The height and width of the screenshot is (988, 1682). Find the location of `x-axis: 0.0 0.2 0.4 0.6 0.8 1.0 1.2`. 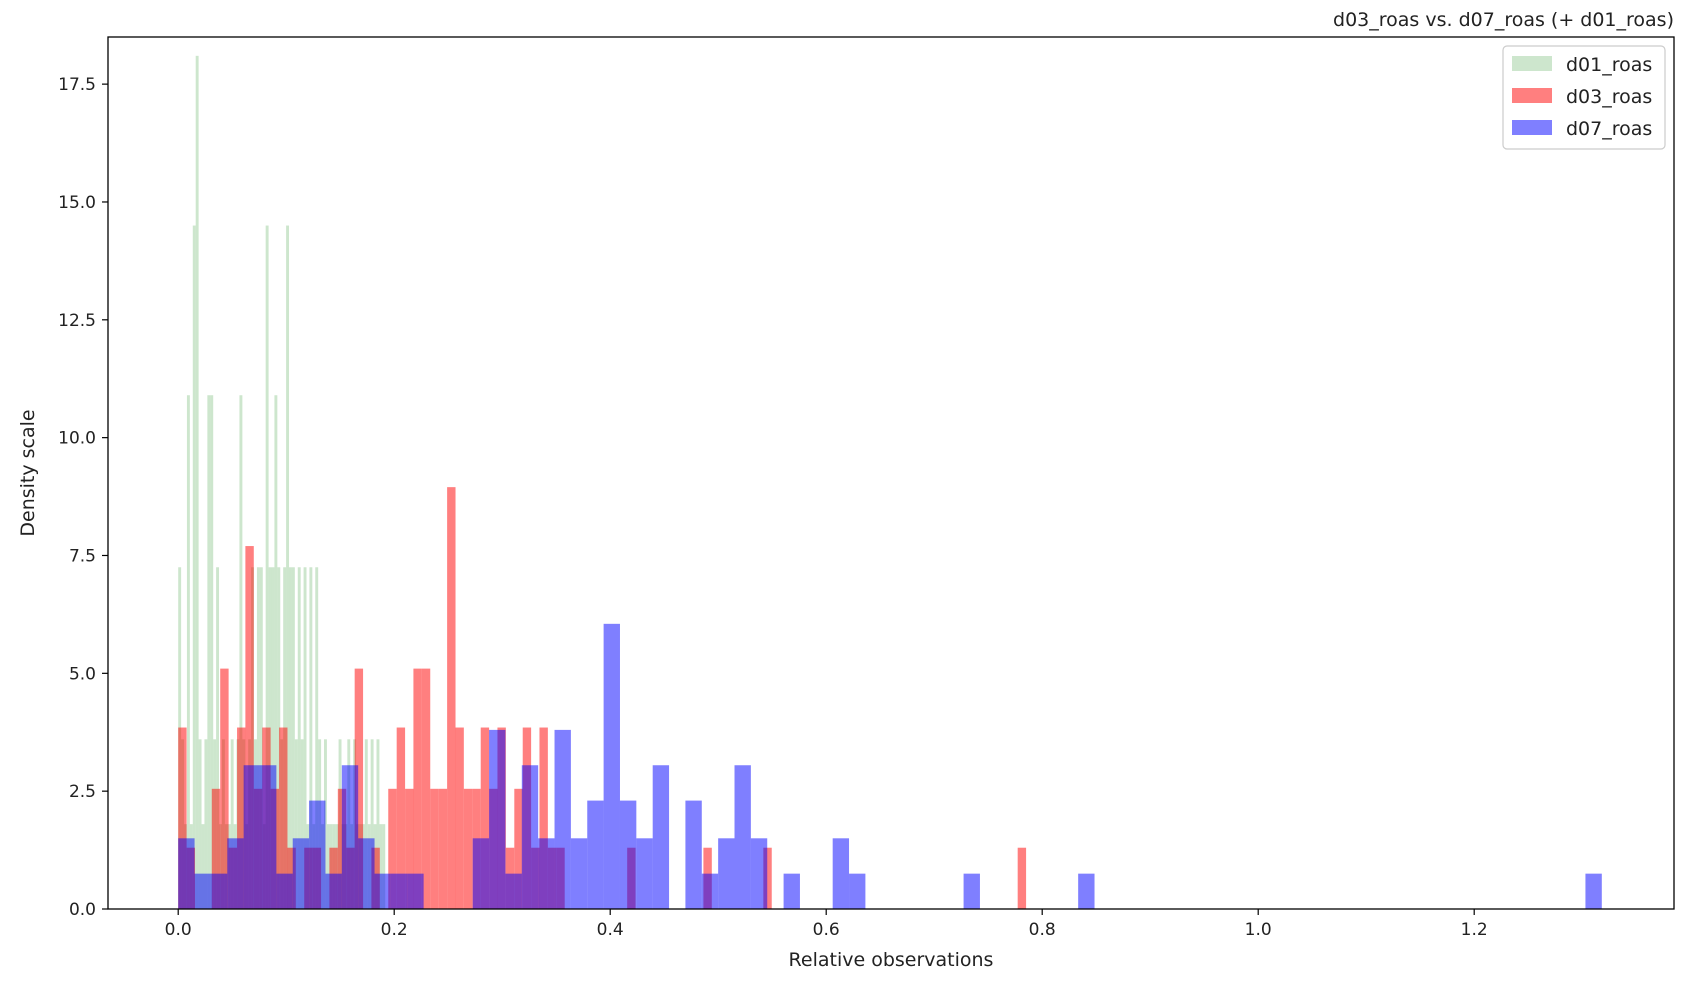

x-axis: 0.0 0.2 0.4 0.6 0.8 1.0 1.2 is located at coordinates (826, 924).